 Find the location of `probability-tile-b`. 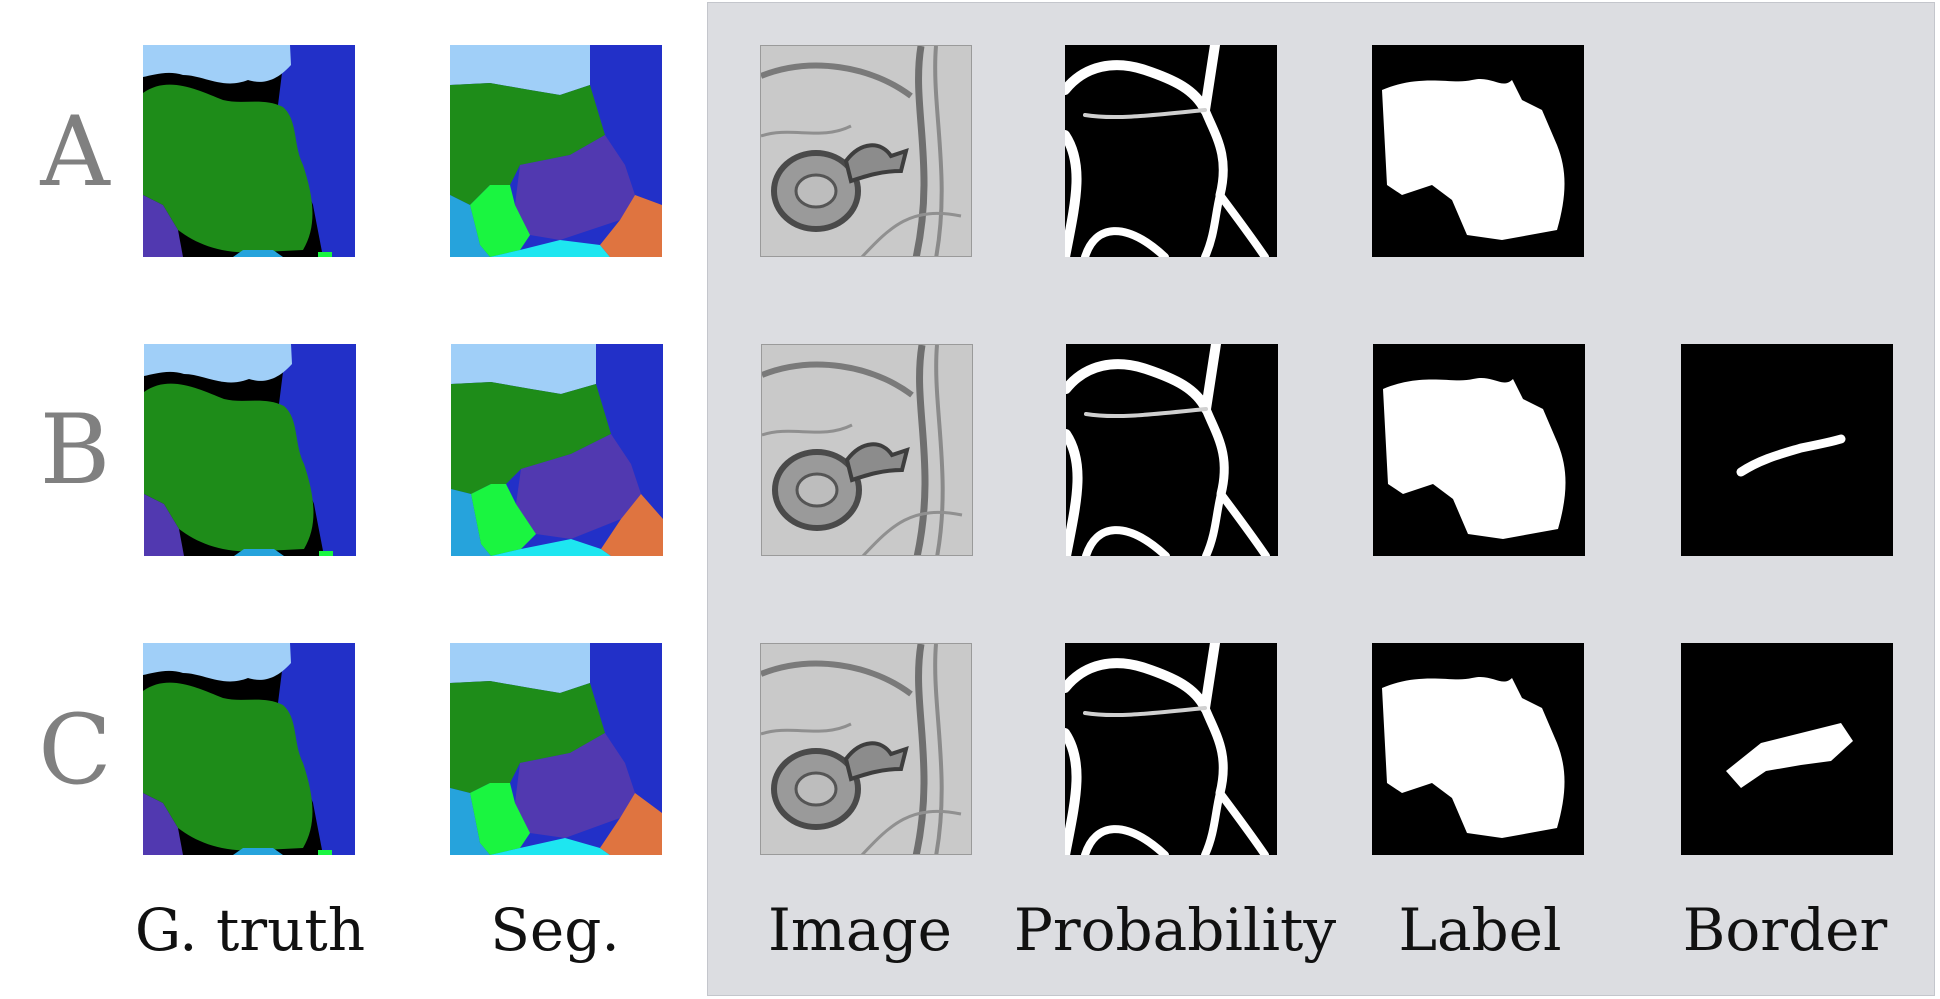

probability-tile-b is located at coordinates (1172, 450).